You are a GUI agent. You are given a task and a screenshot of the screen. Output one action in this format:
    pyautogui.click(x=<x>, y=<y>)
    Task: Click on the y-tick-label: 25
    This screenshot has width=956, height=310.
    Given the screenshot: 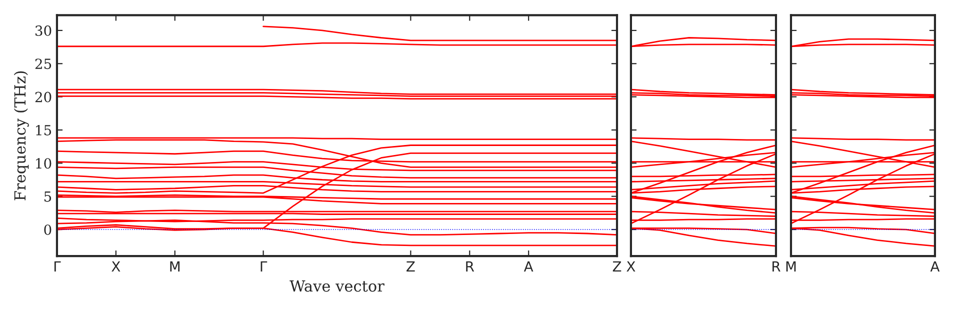 What is the action you would take?
    pyautogui.click(x=43, y=64)
    